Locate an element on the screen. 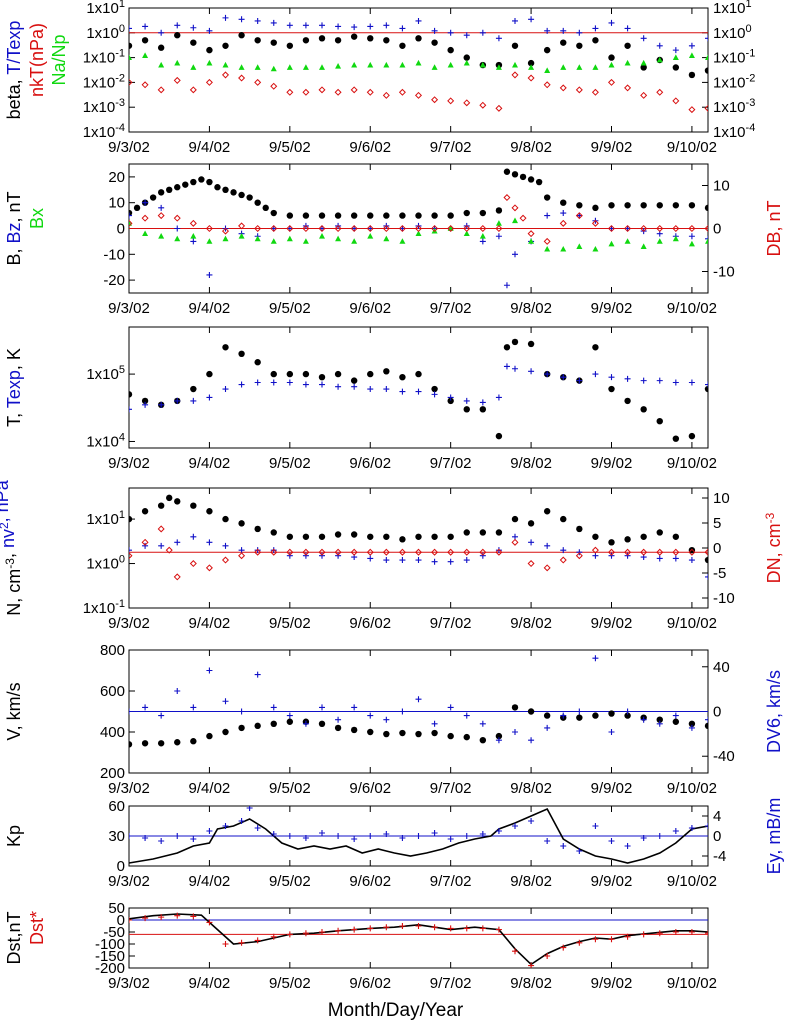  y-tick-right-label: 1x100 is located at coordinates (732, 32).